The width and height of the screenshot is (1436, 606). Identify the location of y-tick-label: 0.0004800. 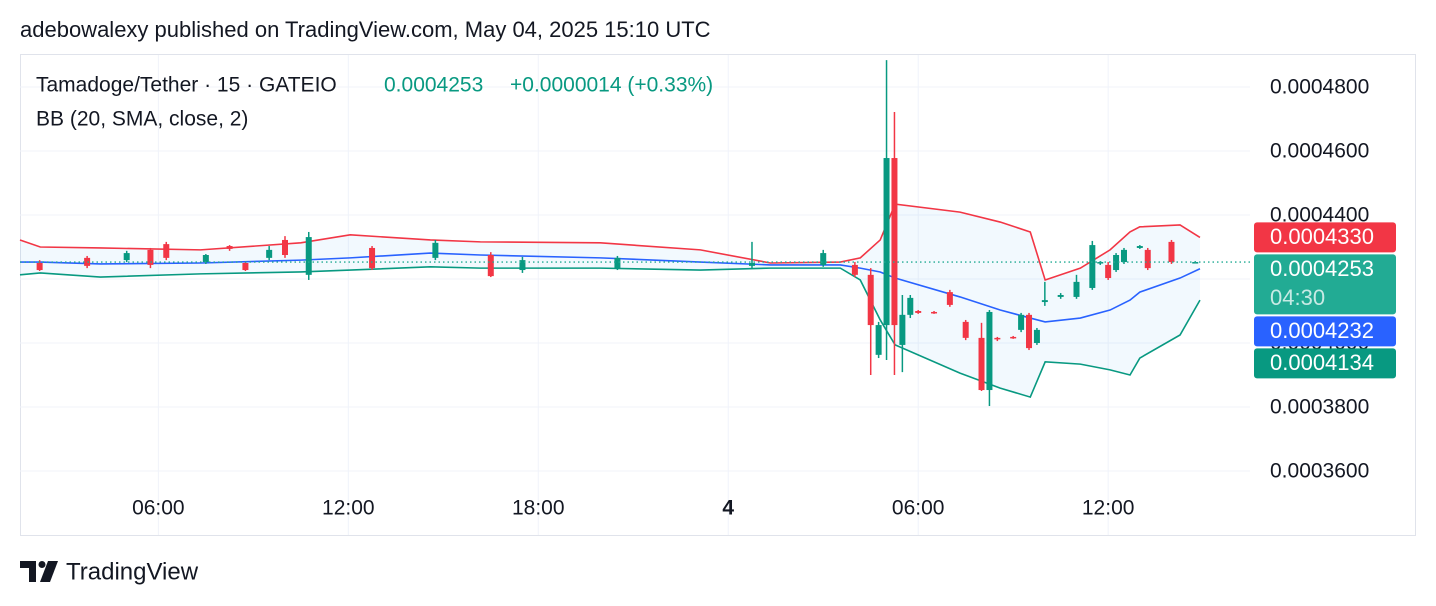
(1319, 87).